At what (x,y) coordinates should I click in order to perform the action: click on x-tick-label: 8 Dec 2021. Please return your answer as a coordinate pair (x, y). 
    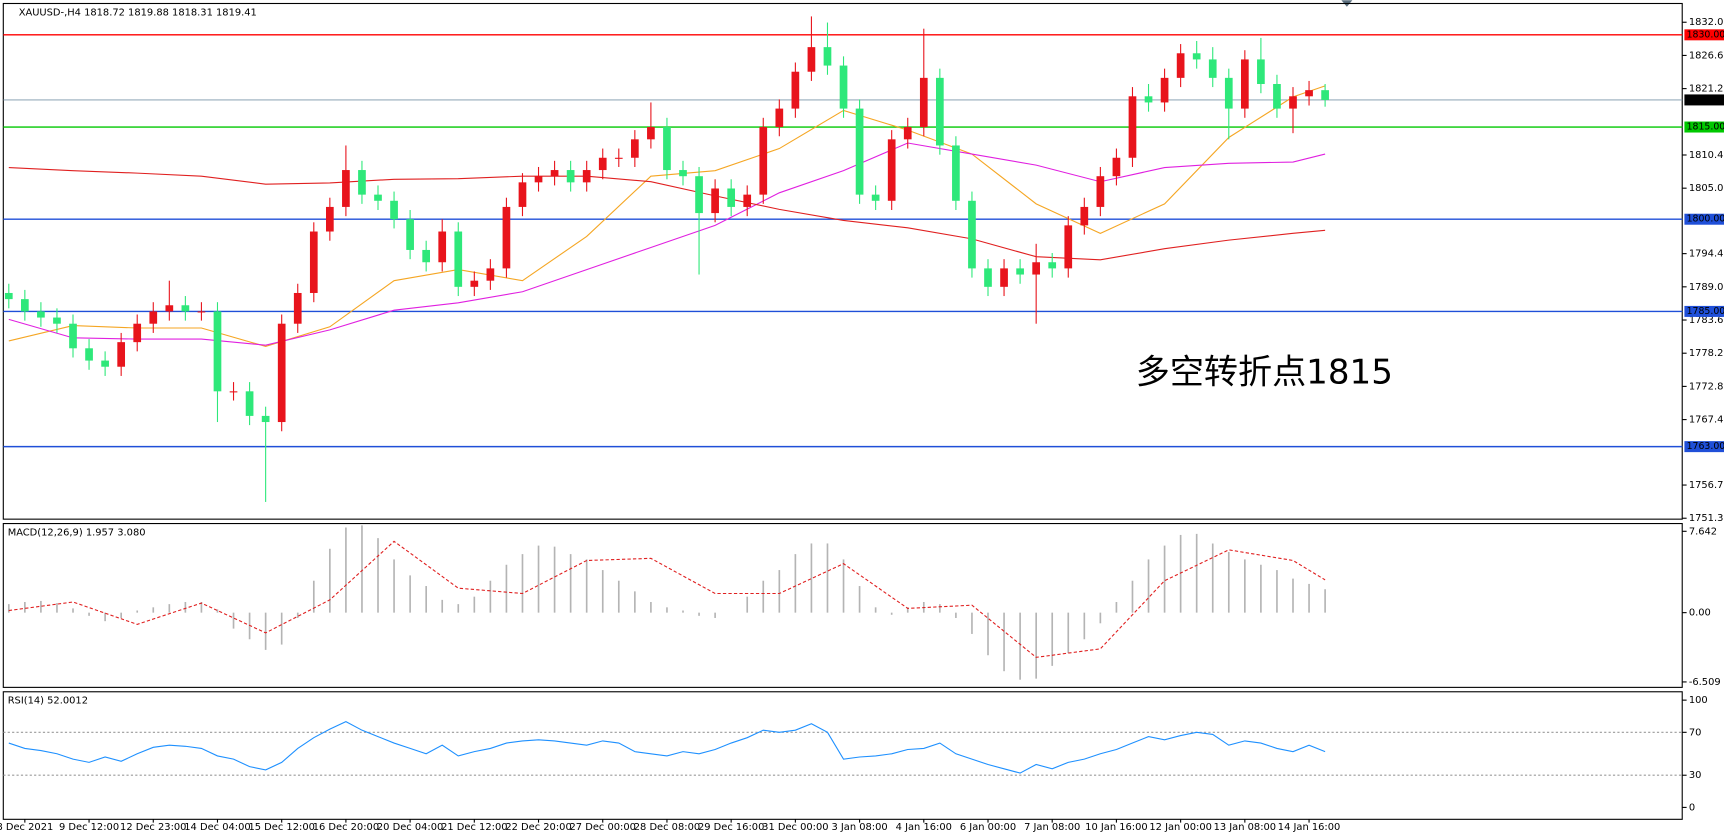
    Looking at the image, I should click on (26, 827).